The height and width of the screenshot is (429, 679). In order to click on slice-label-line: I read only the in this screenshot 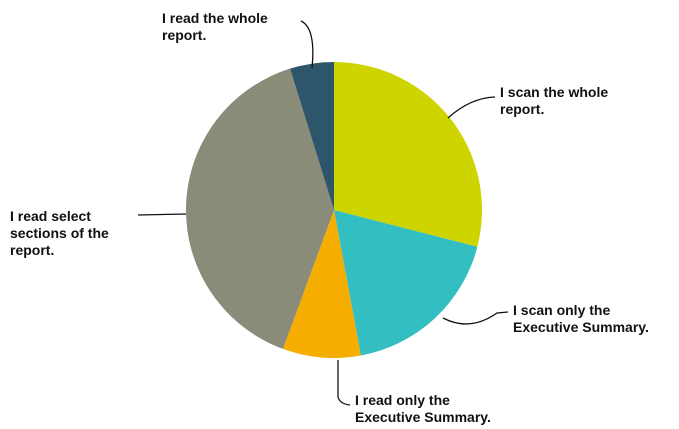, I will do `click(402, 400)`.